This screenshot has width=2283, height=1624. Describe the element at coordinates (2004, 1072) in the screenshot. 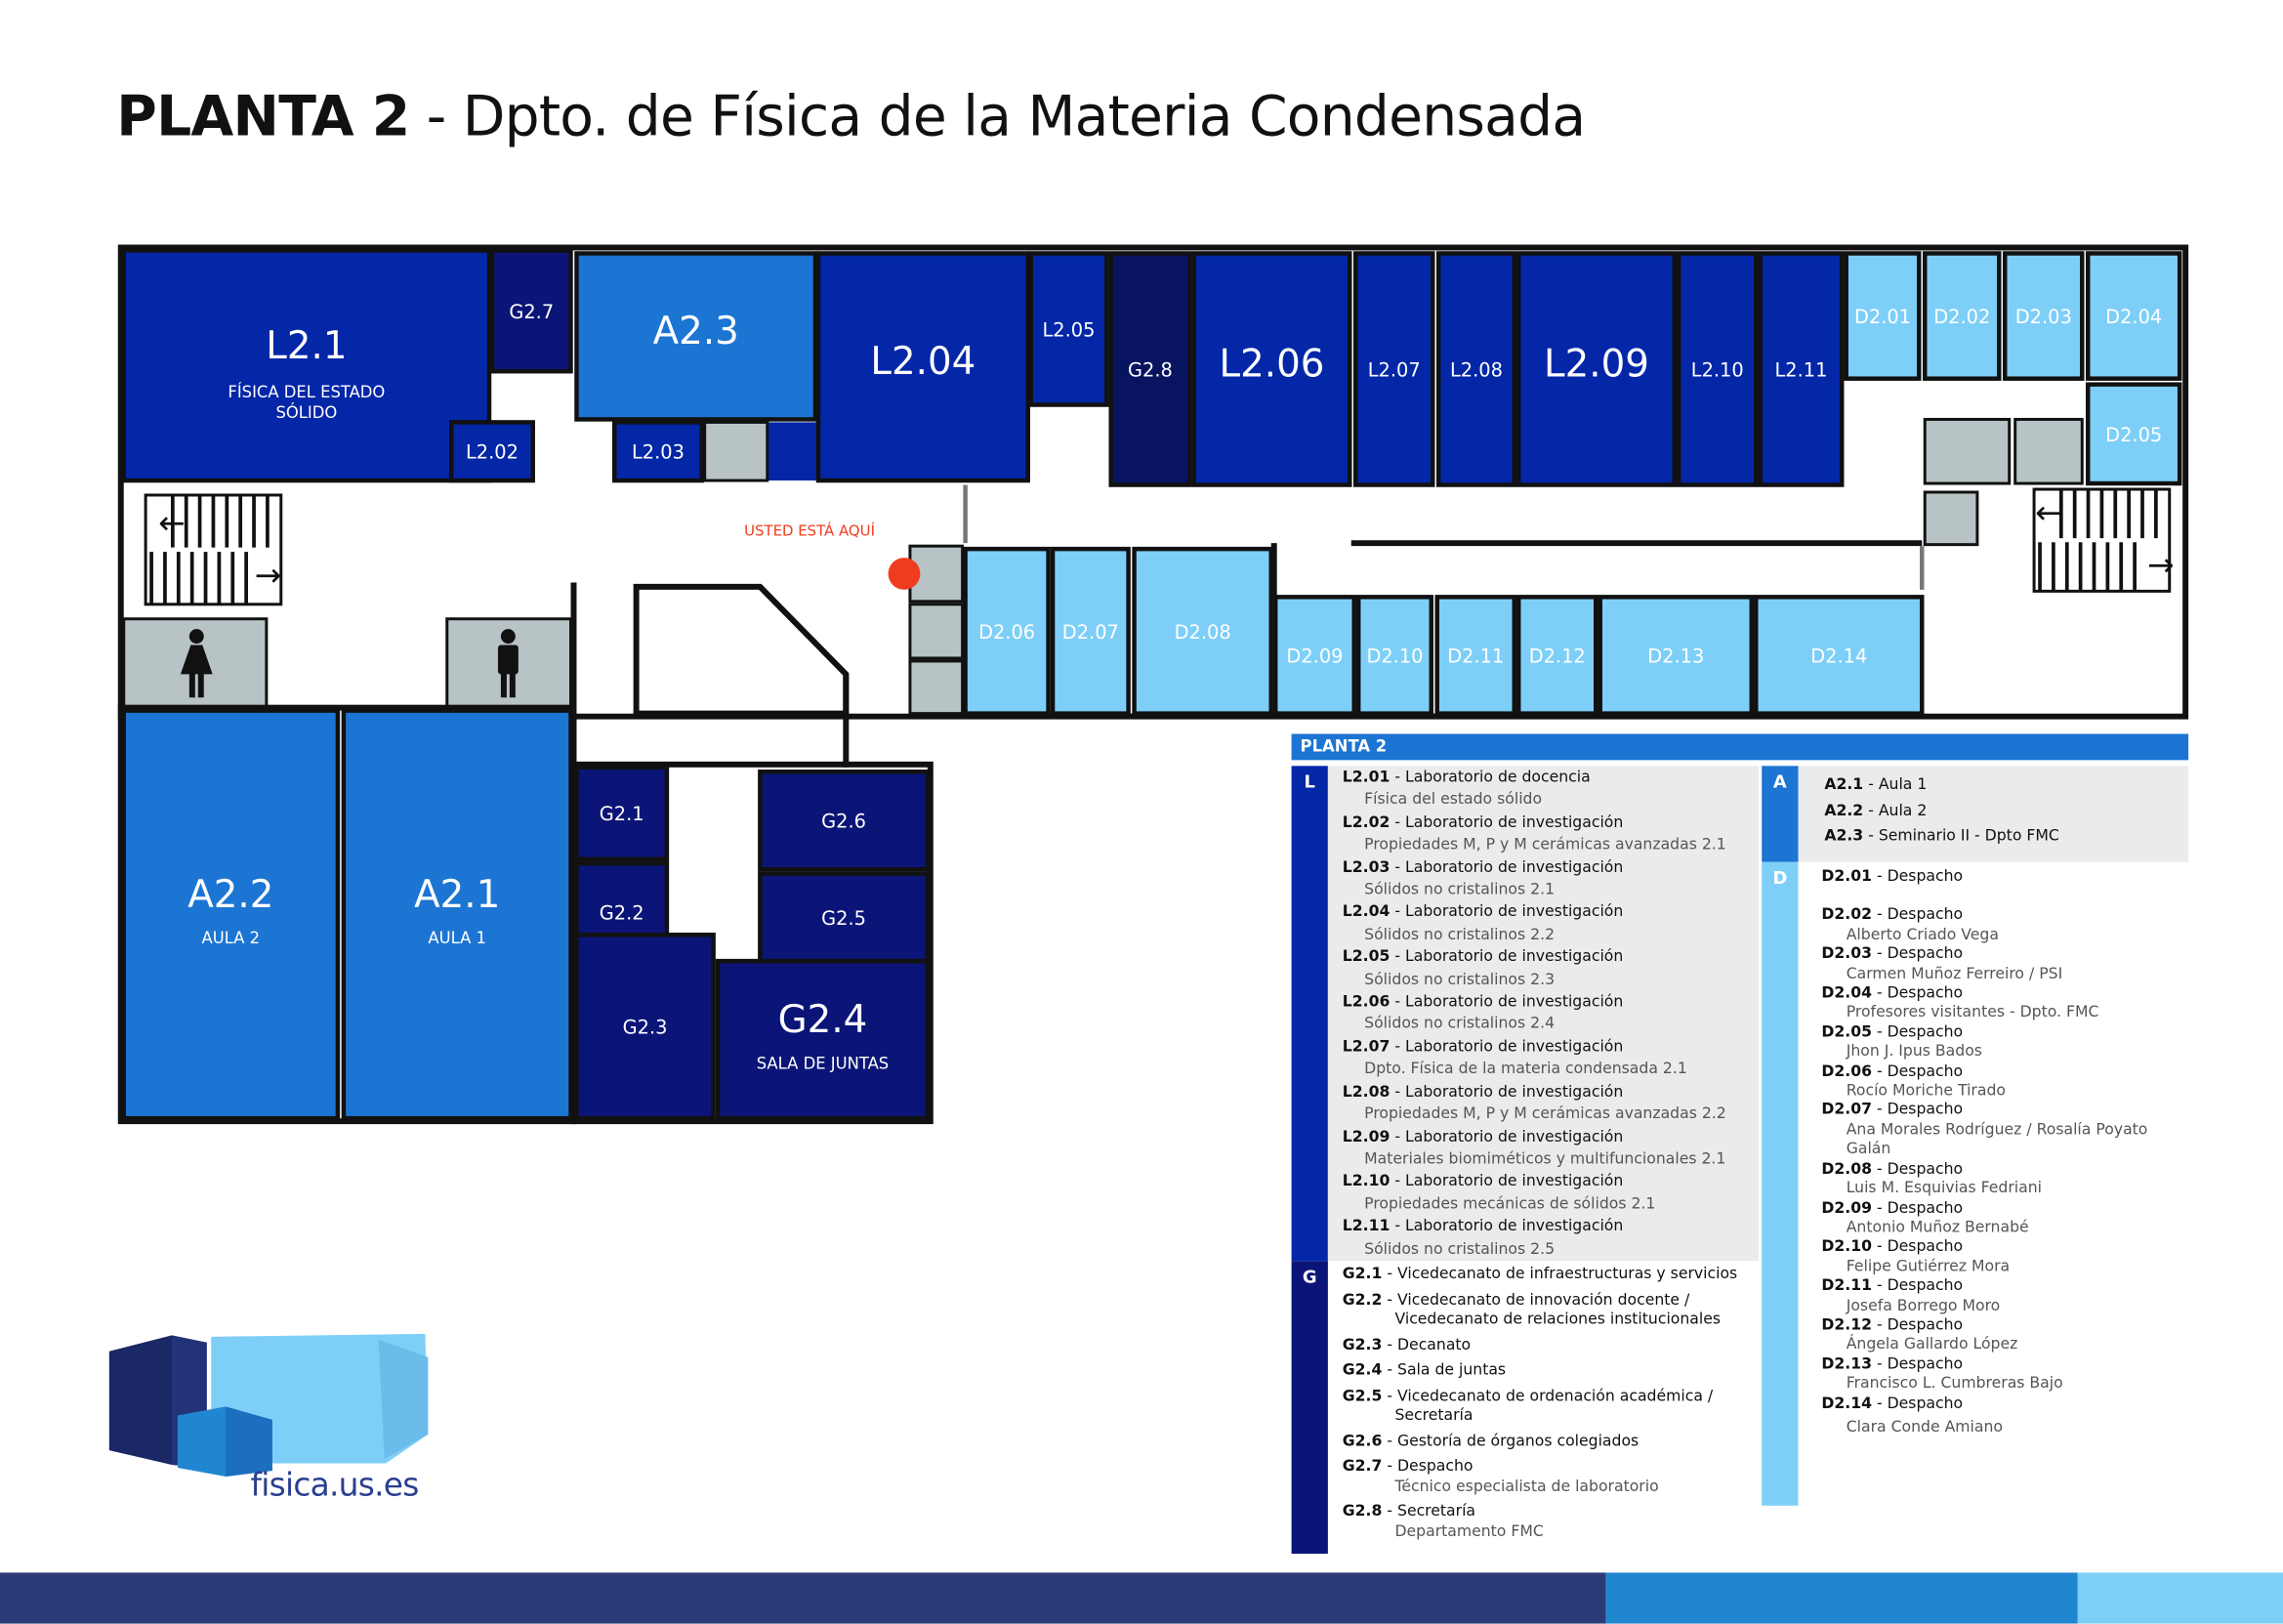

I see `legend-entry: D2.06 - Despacho` at that location.